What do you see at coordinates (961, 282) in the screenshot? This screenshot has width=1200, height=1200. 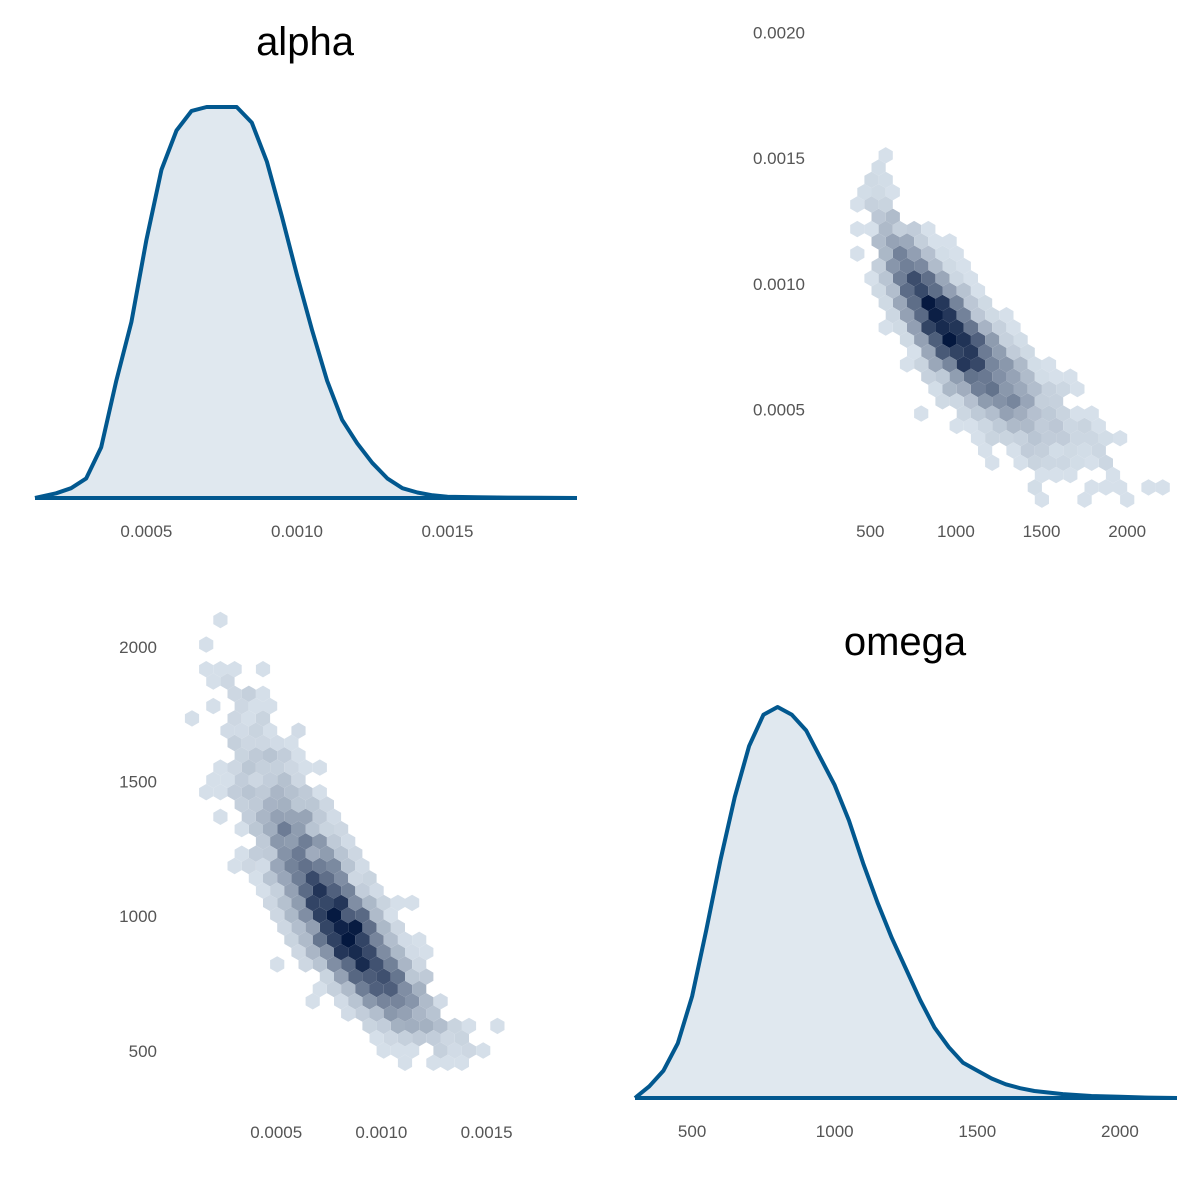 I see `omega-alpha-hexbin-panel: 500 1000 1500 2000 0.0005 0.0010 0.0015 0.0020` at bounding box center [961, 282].